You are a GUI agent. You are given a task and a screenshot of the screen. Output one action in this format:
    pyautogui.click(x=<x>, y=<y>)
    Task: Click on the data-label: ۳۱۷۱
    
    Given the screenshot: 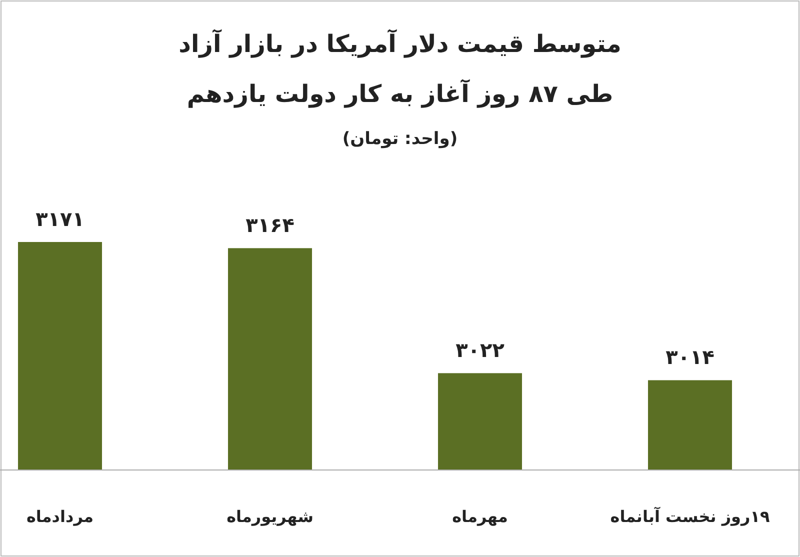 What is the action you would take?
    pyautogui.click(x=60, y=219)
    